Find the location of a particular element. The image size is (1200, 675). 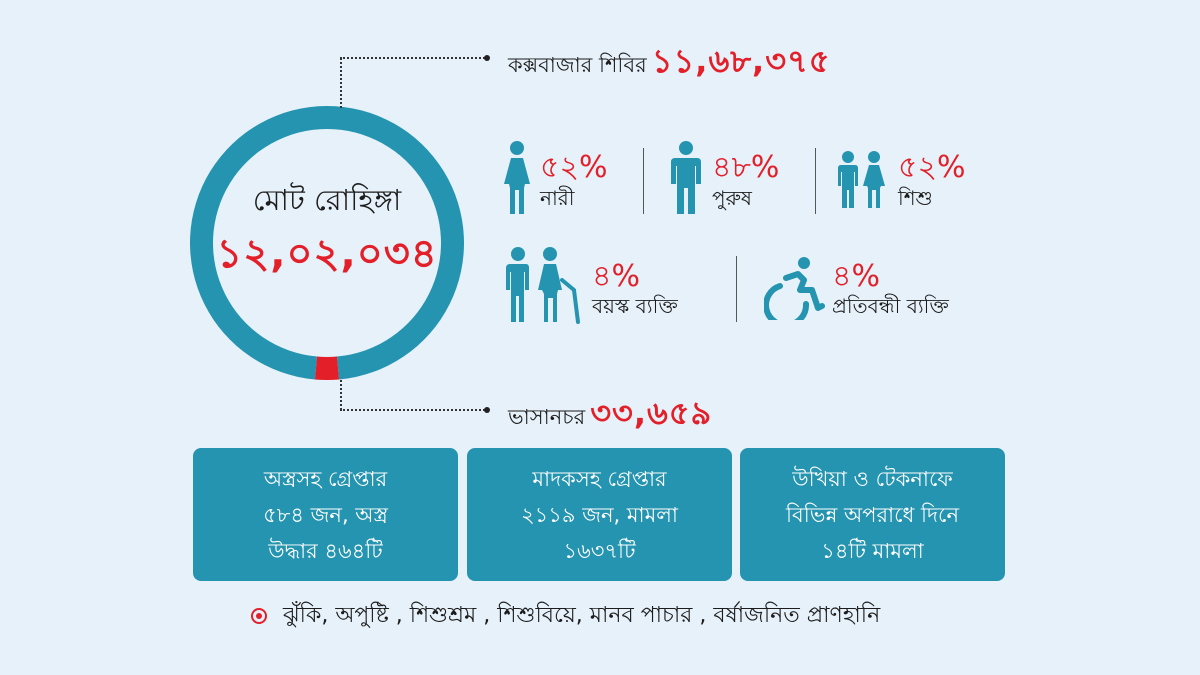

elderly-label: বয়স্ক ব্যক্তি is located at coordinates (635, 306).